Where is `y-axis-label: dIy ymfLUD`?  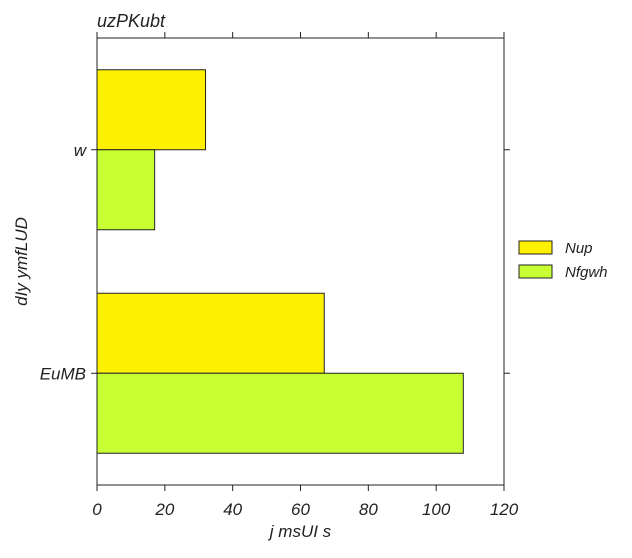 y-axis-label: dIy ymfLUD is located at coordinates (21, 261).